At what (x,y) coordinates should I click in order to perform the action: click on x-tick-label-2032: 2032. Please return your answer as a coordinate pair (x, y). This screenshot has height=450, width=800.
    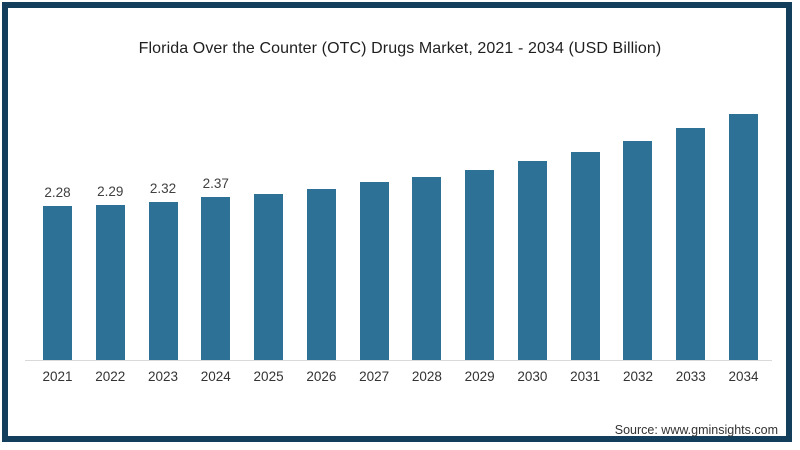
    Looking at the image, I should click on (637, 376).